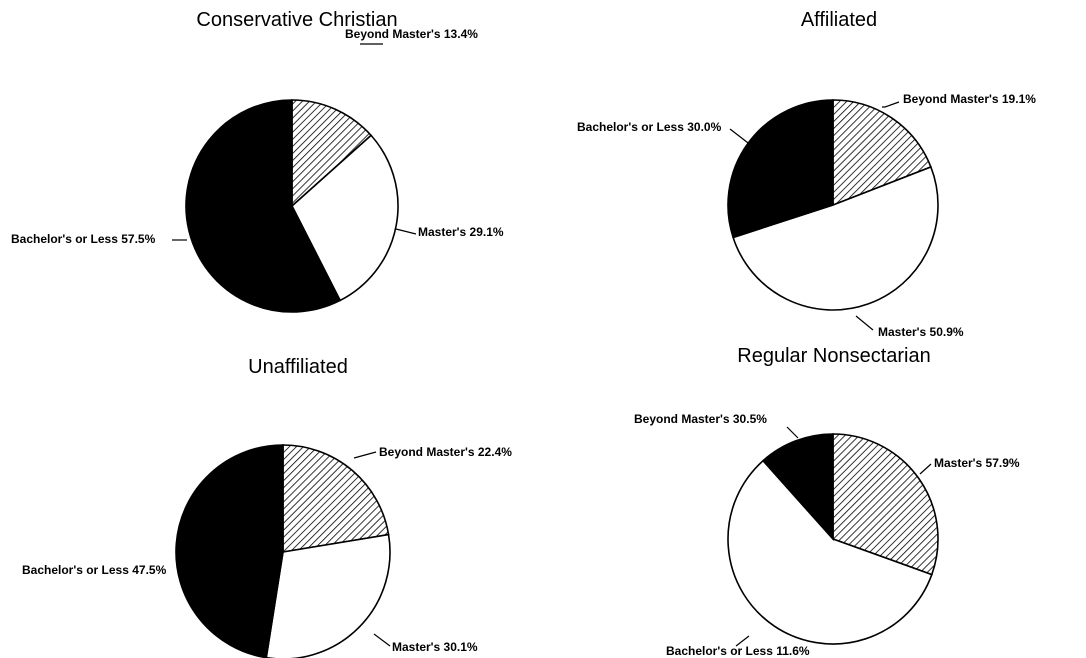  What do you see at coordinates (461, 232) in the screenshot?
I see `slice-label-master-s: Master's 29.1%` at bounding box center [461, 232].